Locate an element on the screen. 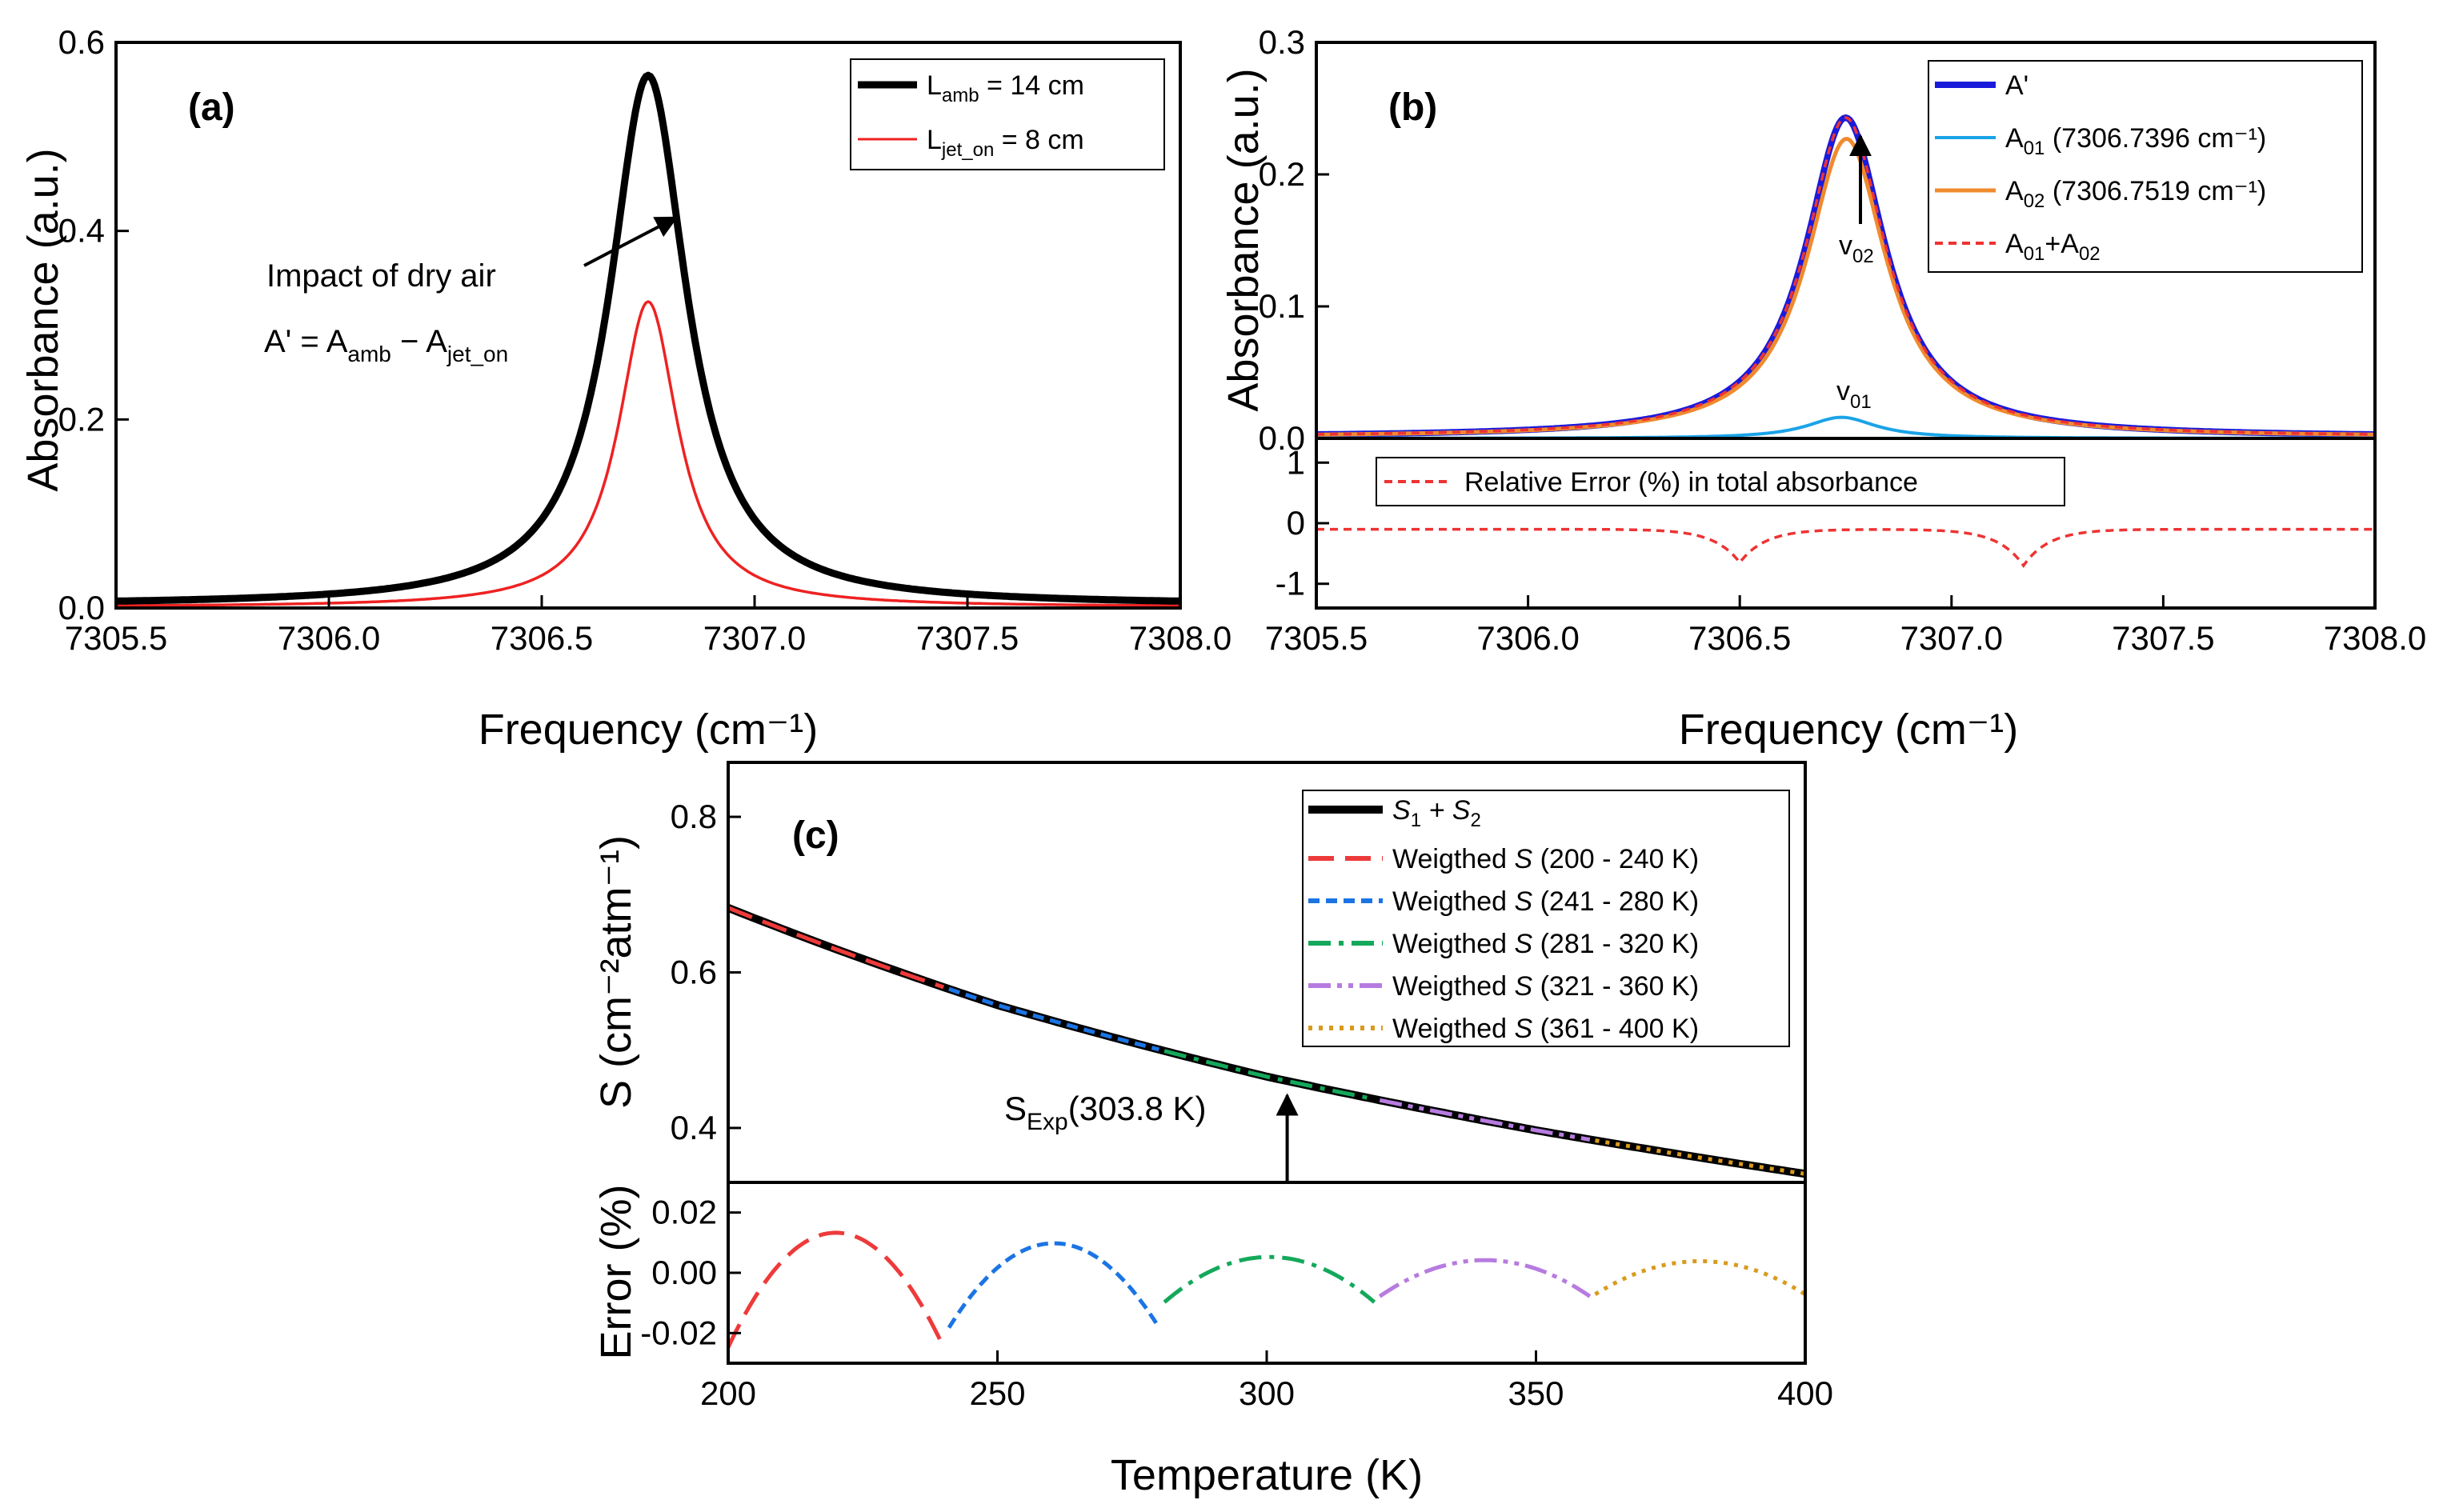 This screenshot has height=1512, width=2443. panel-a-annotation-arrow is located at coordinates (631, 241).